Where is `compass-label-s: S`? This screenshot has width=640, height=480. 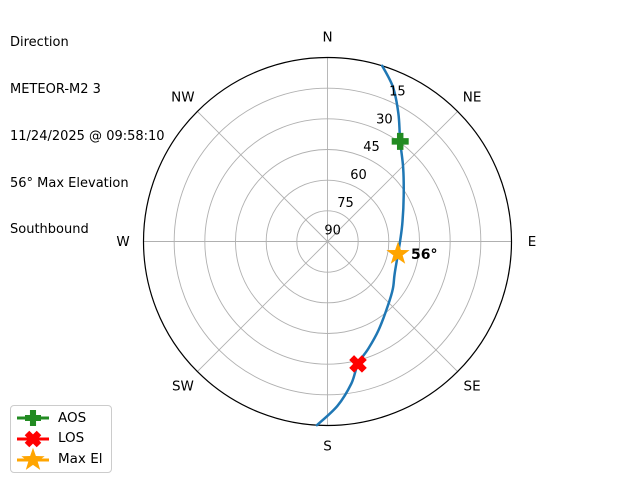
compass-label-s: S is located at coordinates (327, 447).